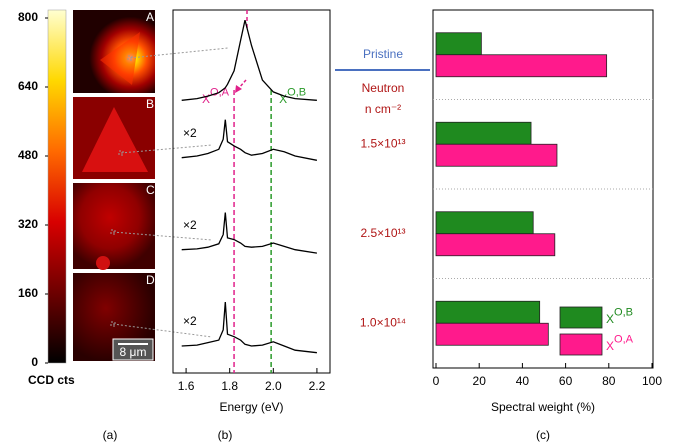 Image resolution: width=673 pixels, height=447 pixels. What do you see at coordinates (150, 17) in the screenshot?
I see `image-label: A` at bounding box center [150, 17].